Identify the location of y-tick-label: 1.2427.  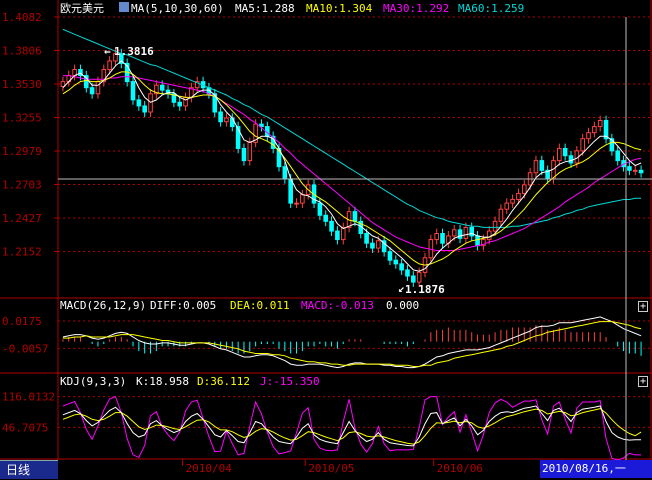
(22, 218).